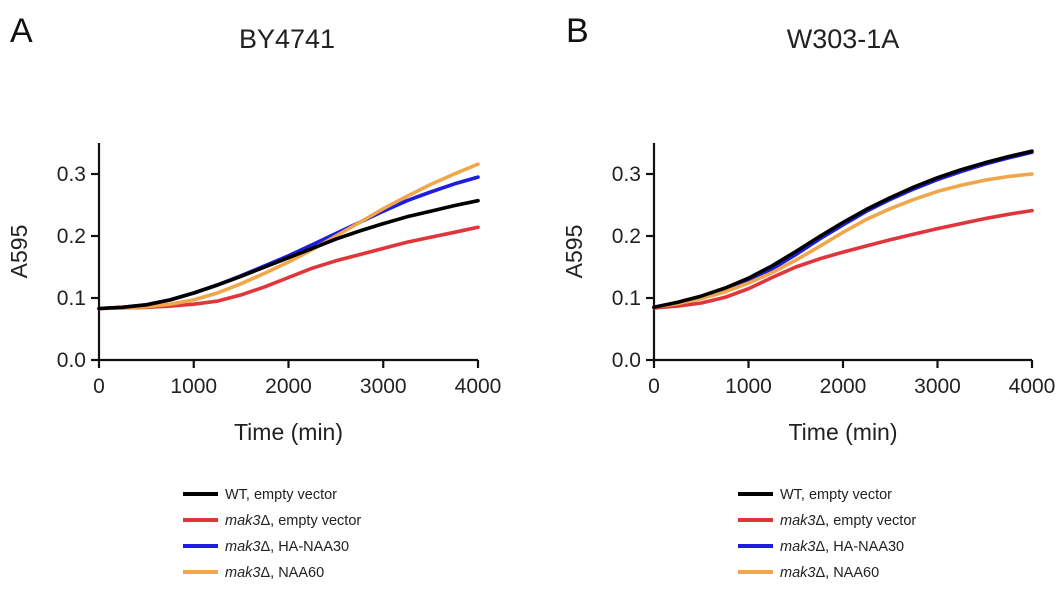 This screenshot has width=1064, height=593. What do you see at coordinates (577, 31) in the screenshot?
I see `panel-letter: B` at bounding box center [577, 31].